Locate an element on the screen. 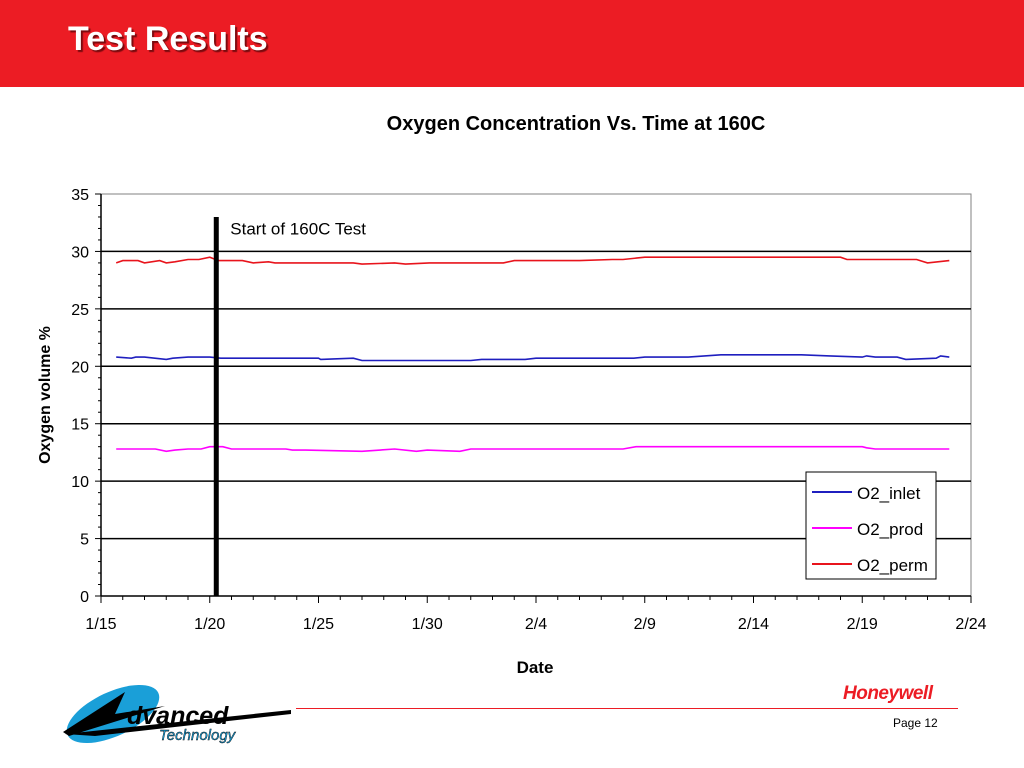 This screenshot has height=768, width=1024. x-tick-label: 2/4 is located at coordinates (536, 624).